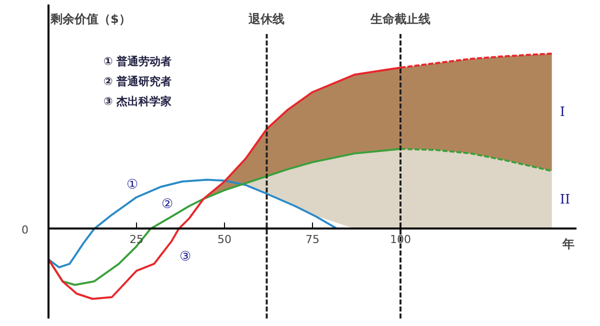 This screenshot has width=600, height=326. What do you see at coordinates (138, 101) in the screenshot?
I see `annotation: ③ 杰出科学家` at bounding box center [138, 101].